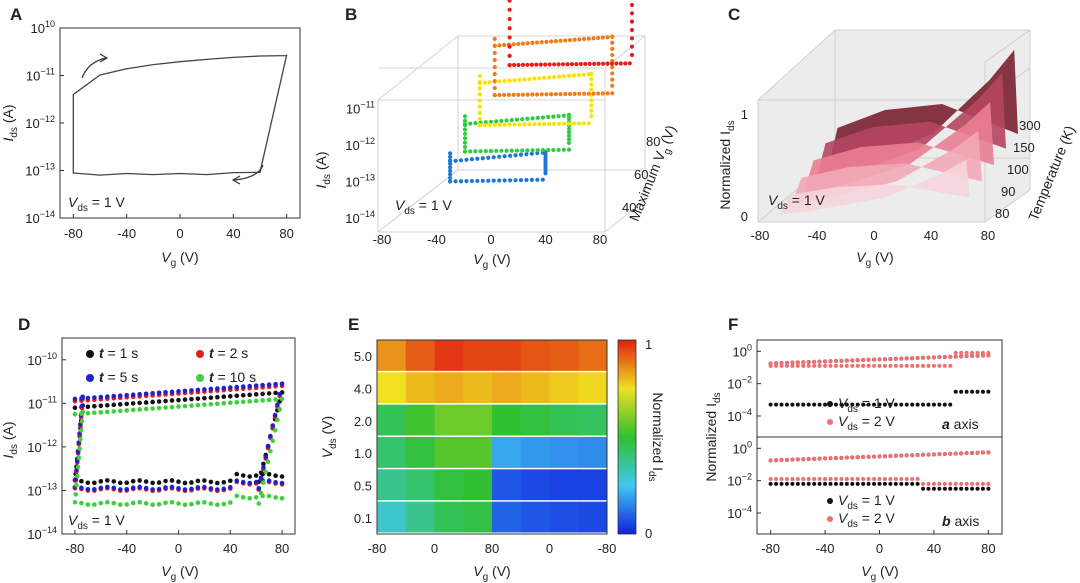 This screenshot has width=1080, height=583. I want to click on panel-c-x-tick-label: 80, so click(988, 235).